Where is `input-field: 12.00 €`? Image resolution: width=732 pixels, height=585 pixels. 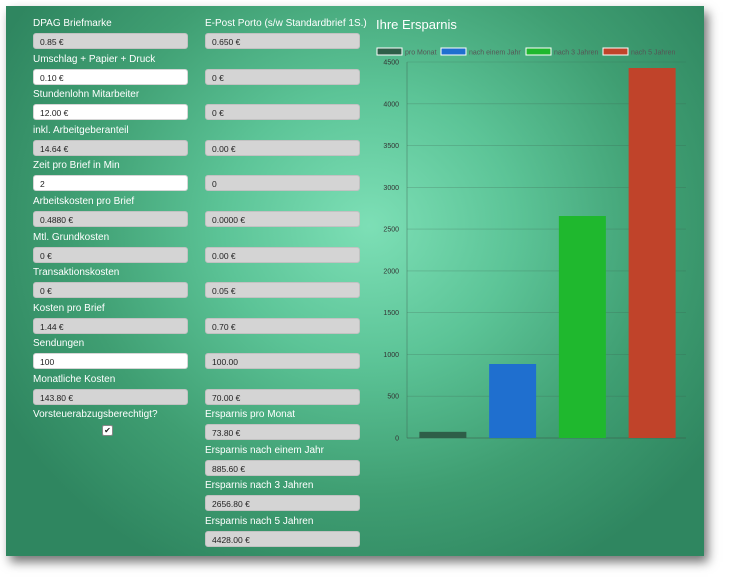
input-field: 12.00 € is located at coordinates (110, 112).